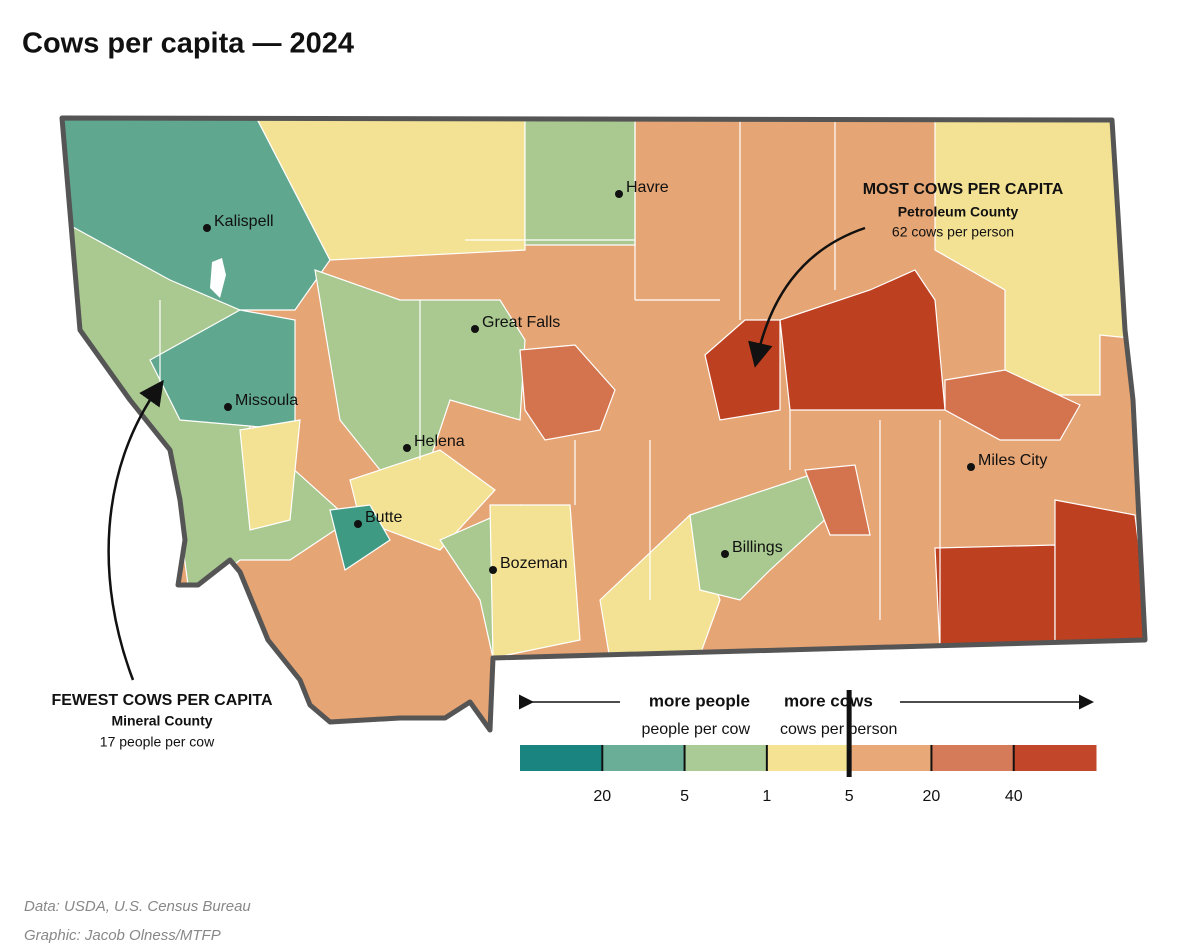 The width and height of the screenshot is (1200, 946). I want to click on source: Data: USDA, U.S. Census Bureau, so click(137, 906).